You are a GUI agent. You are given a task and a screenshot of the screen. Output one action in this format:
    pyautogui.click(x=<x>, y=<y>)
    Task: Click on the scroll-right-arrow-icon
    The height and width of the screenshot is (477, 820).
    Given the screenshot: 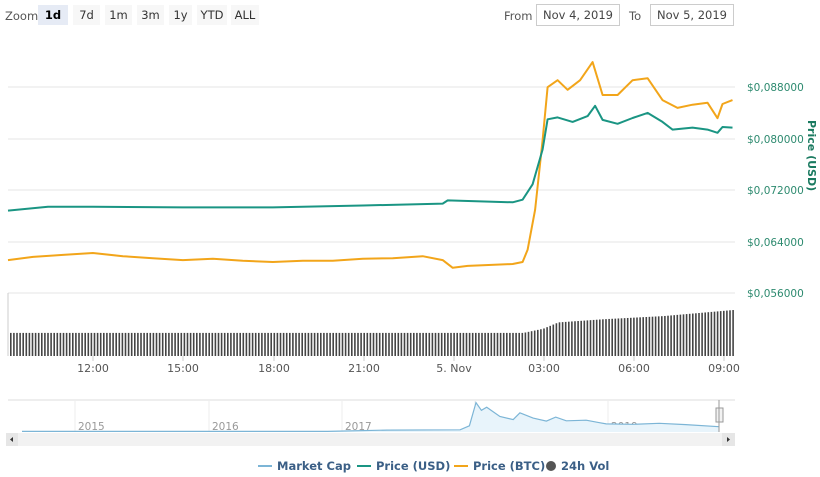 What is the action you would take?
    pyautogui.click(x=728, y=439)
    